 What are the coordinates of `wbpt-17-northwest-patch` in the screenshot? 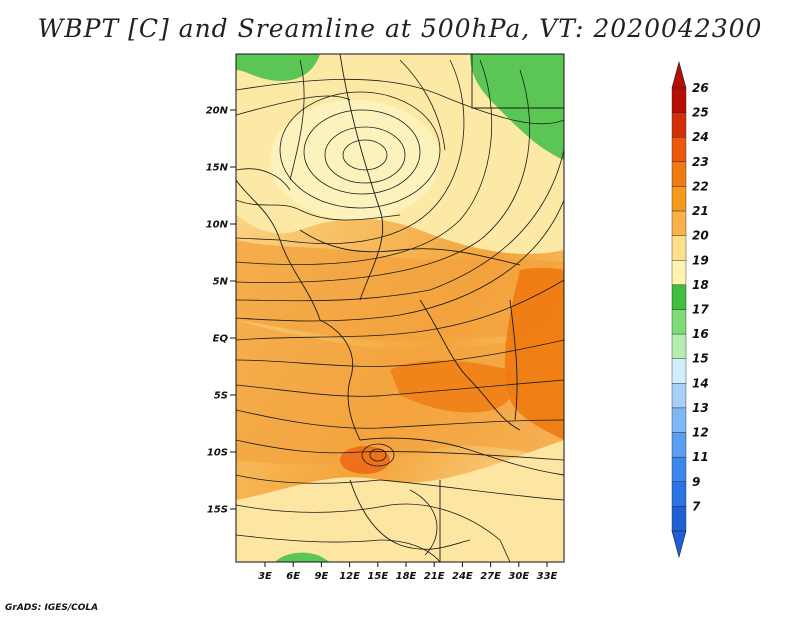 It's located at (278, 67).